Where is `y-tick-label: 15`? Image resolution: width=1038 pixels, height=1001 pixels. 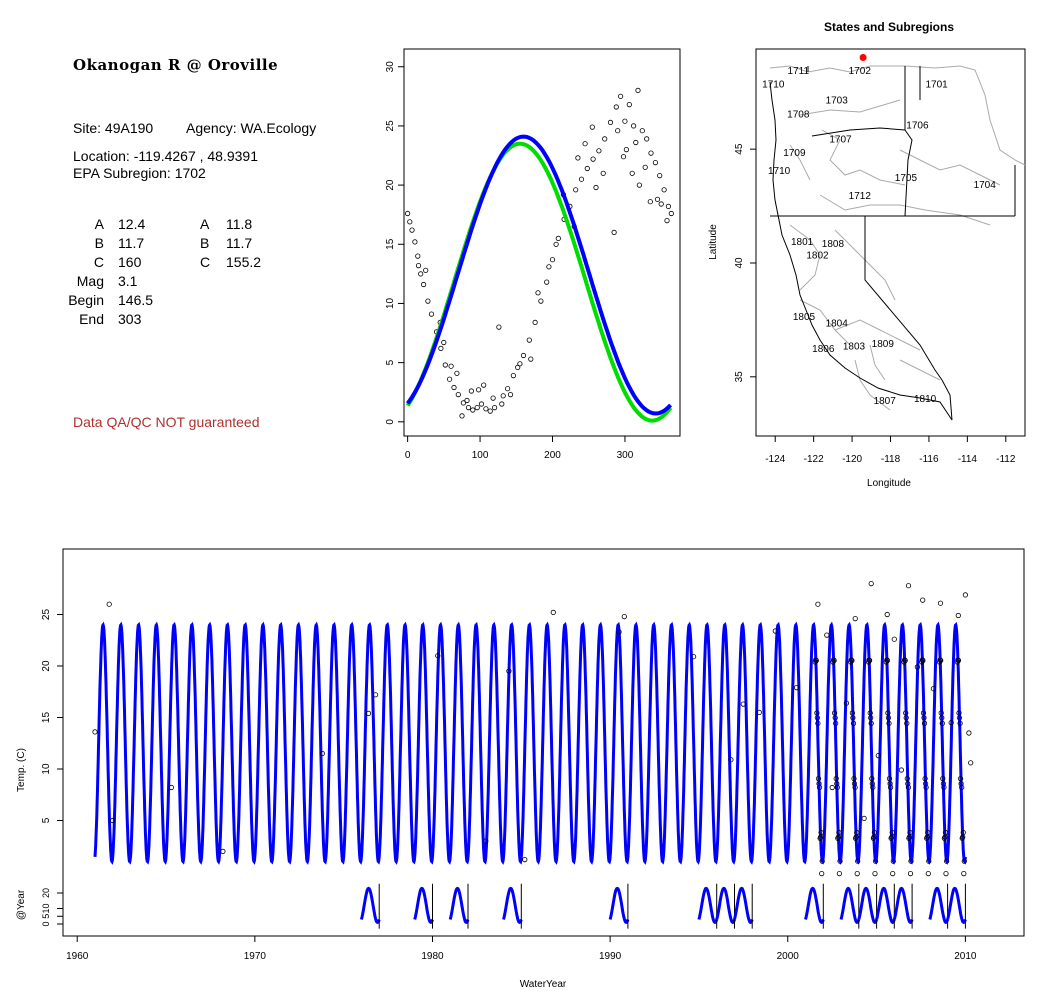 y-tick-label: 15 is located at coordinates (390, 244).